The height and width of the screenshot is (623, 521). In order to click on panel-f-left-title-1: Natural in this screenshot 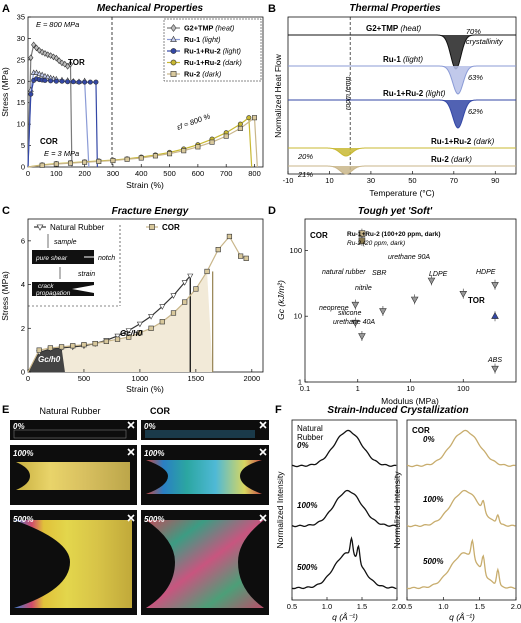, I will do `click(310, 428)`.